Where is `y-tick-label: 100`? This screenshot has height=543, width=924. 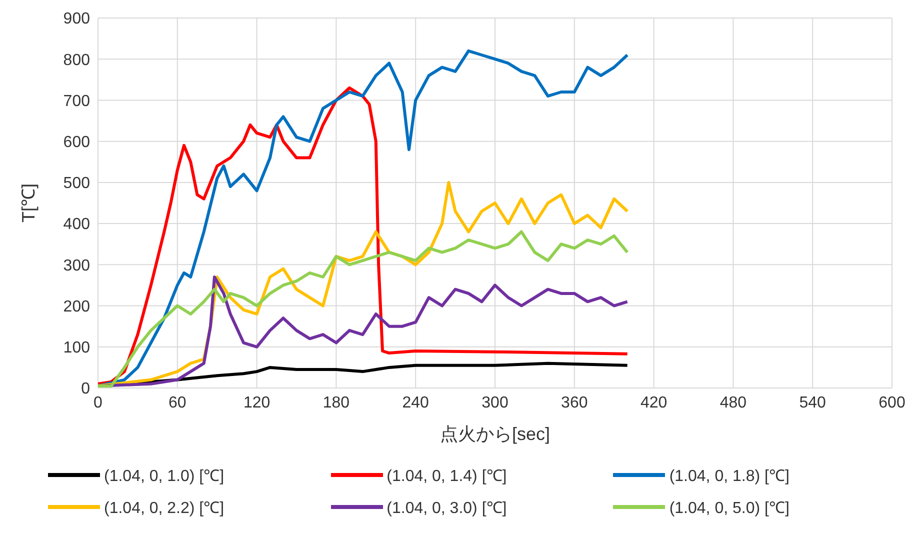 y-tick-label: 100 is located at coordinates (76, 348).